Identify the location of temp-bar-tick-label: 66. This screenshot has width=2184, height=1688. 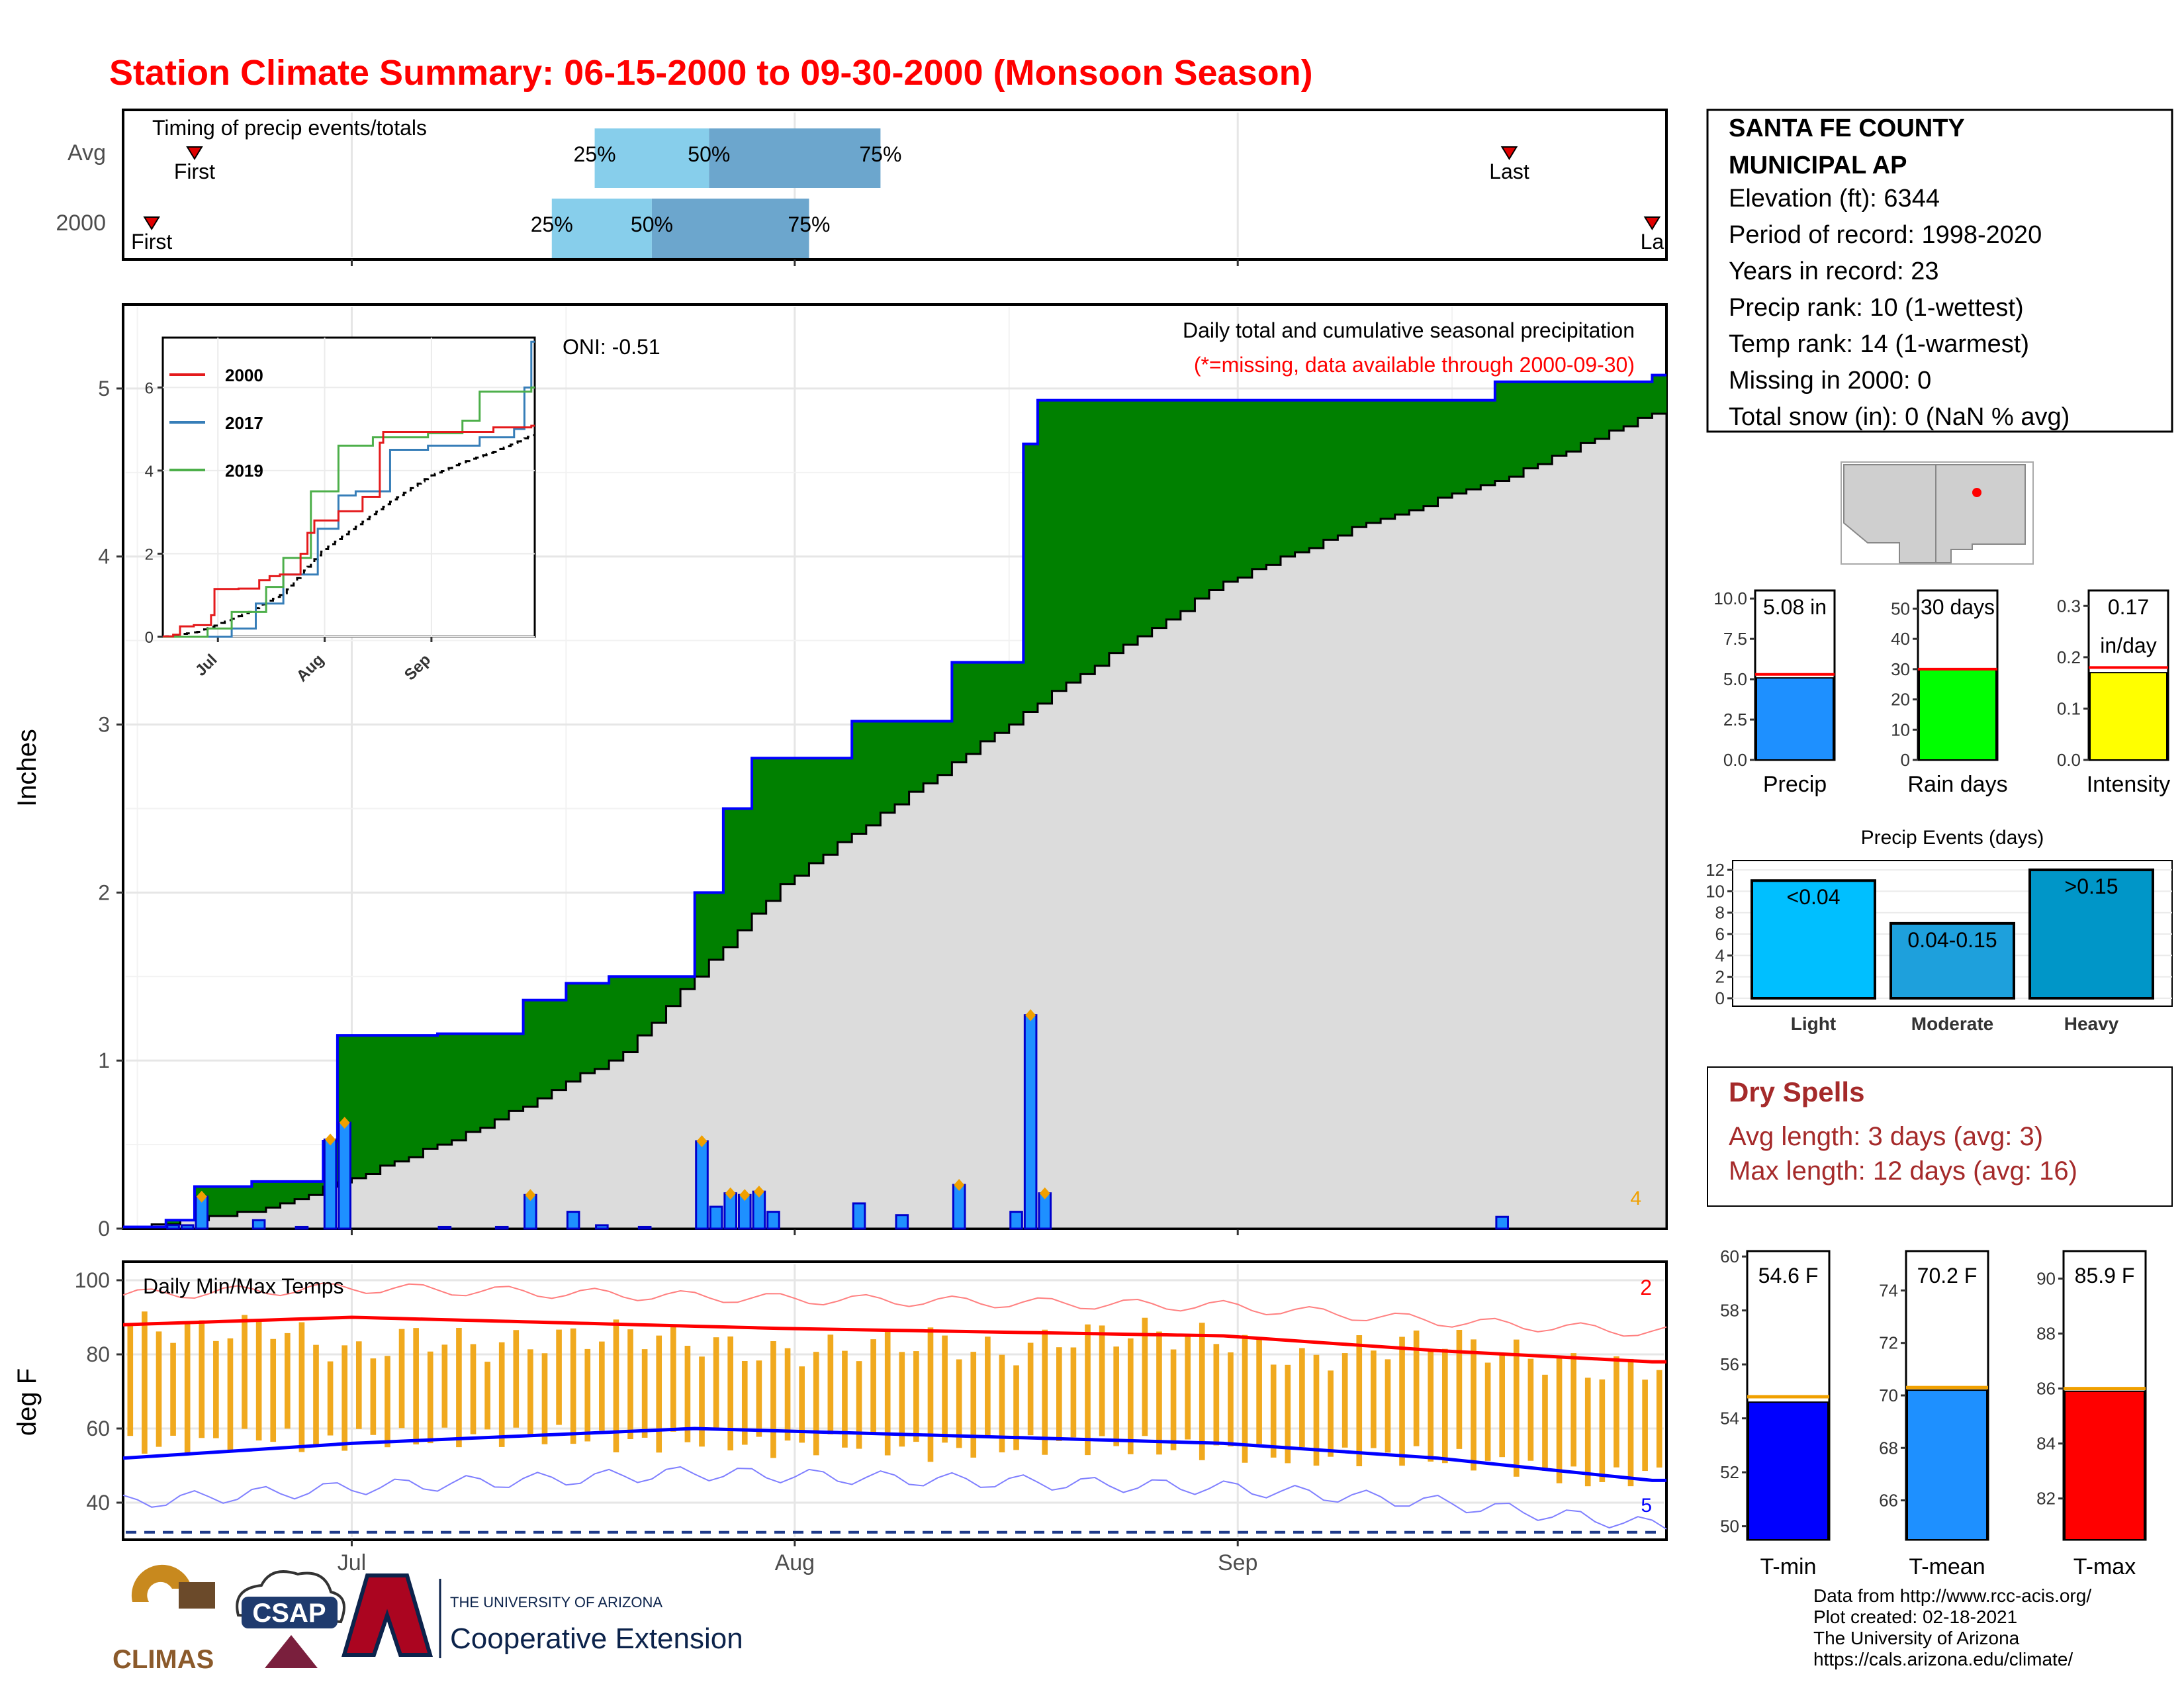
(1888, 1501).